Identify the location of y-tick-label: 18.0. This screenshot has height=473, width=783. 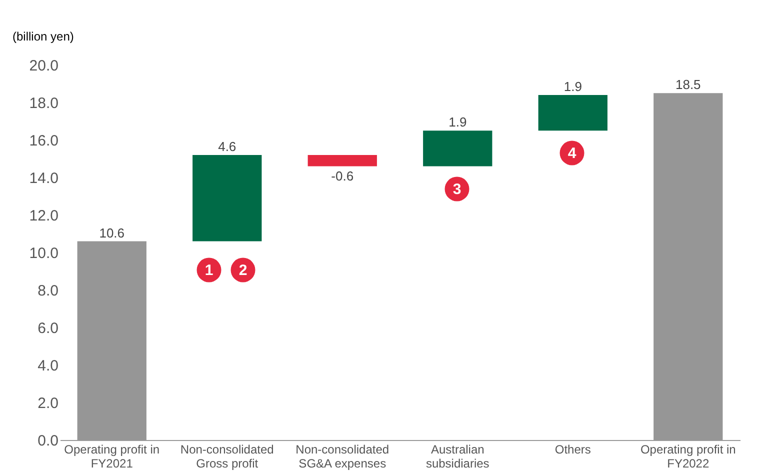
(43, 103).